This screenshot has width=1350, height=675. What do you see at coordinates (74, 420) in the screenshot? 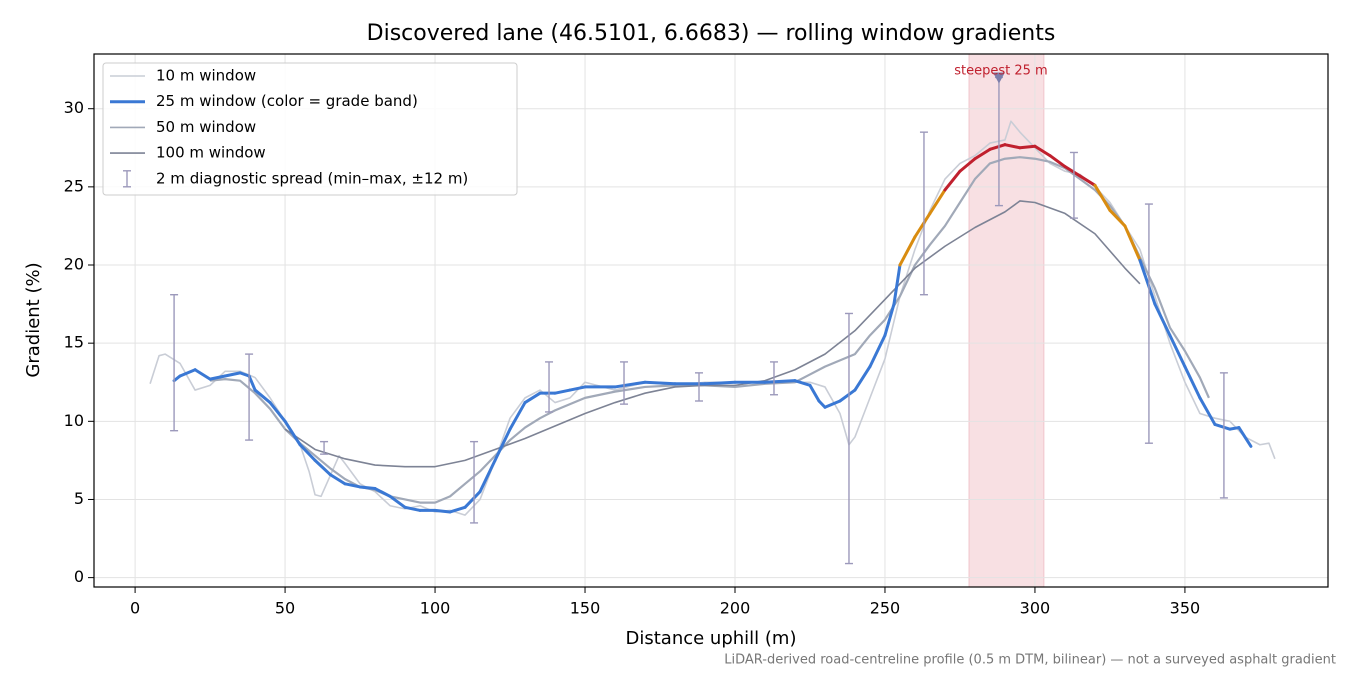
I see `y-tick-label: 10` at bounding box center [74, 420].